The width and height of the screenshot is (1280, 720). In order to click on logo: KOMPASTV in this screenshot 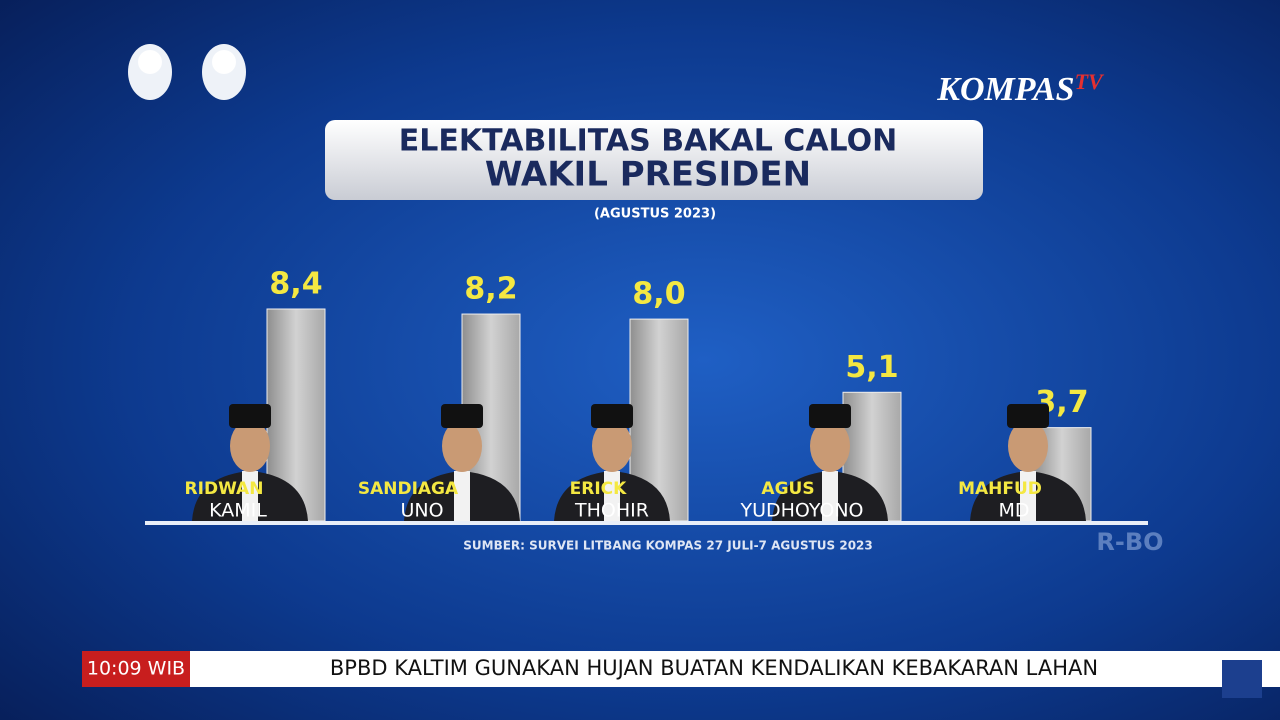, I will do `click(1020, 88)`.